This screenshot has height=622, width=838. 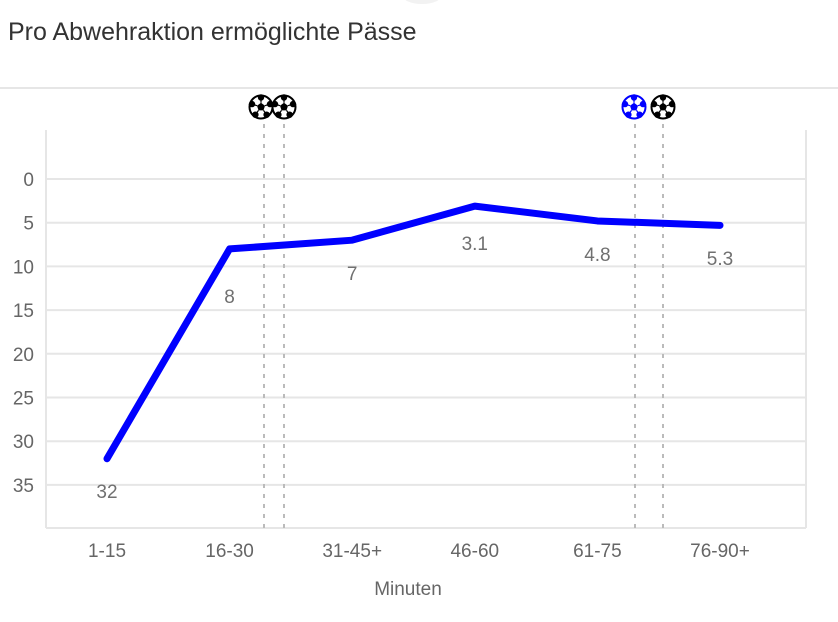 What do you see at coordinates (462, 107) in the screenshot?
I see `goal-icons` at bounding box center [462, 107].